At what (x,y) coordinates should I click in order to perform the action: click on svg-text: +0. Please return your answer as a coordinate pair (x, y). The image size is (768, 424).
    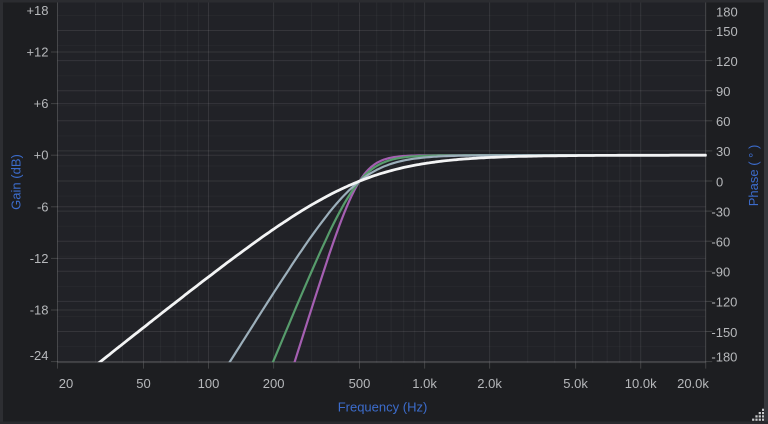
    Looking at the image, I should click on (41, 155).